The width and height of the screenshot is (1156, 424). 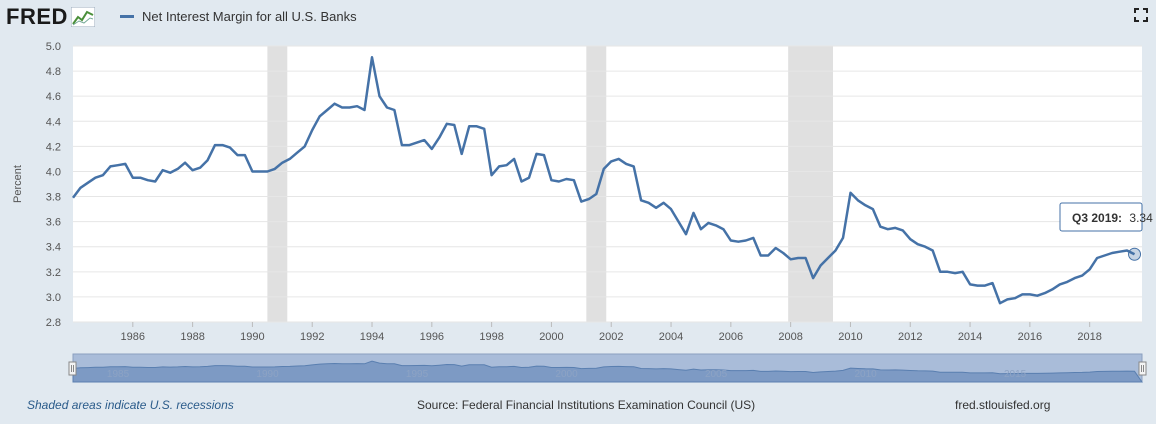 What do you see at coordinates (53, 172) in the screenshot?
I see `y-tick-label: 4.0` at bounding box center [53, 172].